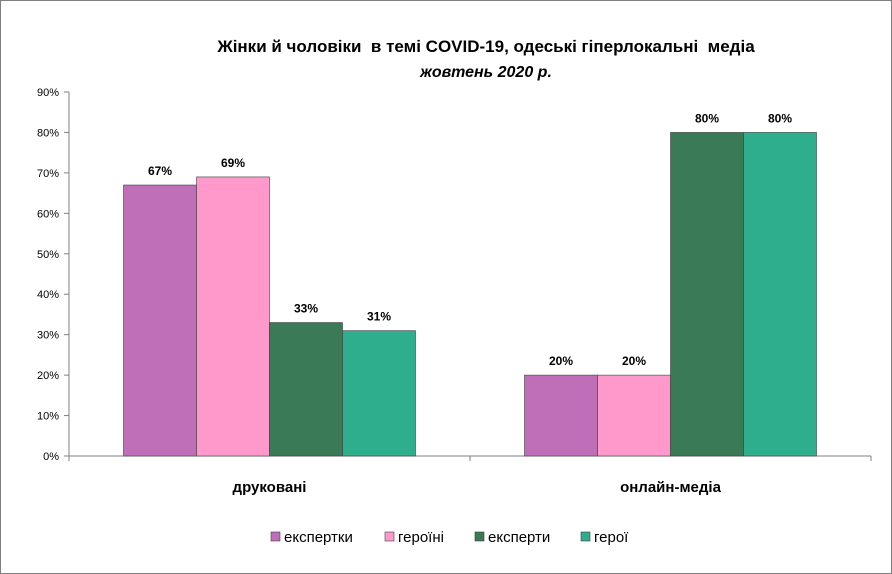 The image size is (892, 574). I want to click on legend-label: герої, so click(611, 537).